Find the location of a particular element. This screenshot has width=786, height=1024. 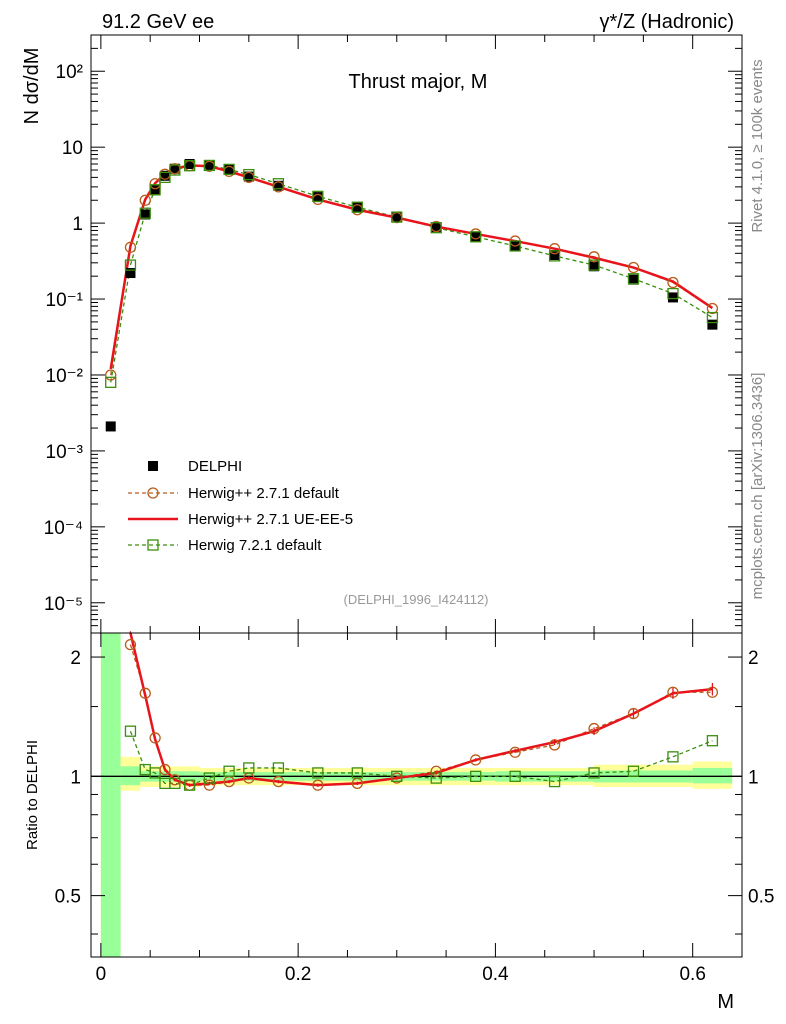

ratio-line-herwigpp-default is located at coordinates (421, 715).